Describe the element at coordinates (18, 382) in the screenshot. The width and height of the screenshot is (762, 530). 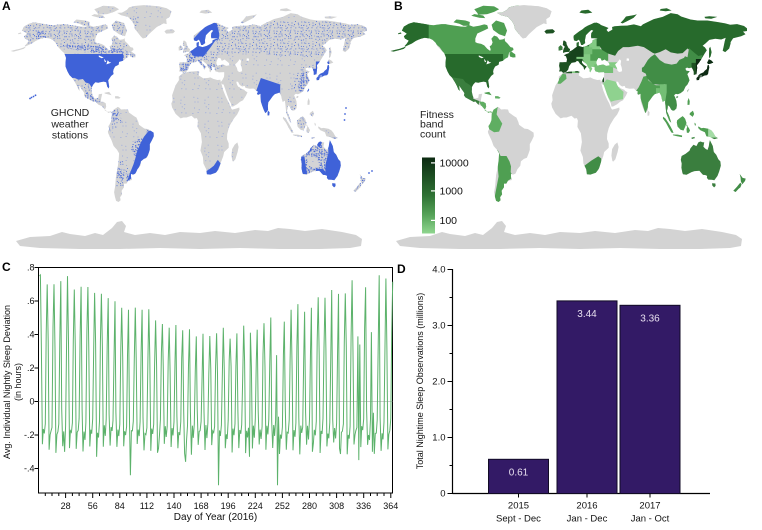
I see `svg-text: (in hours)` at that location.